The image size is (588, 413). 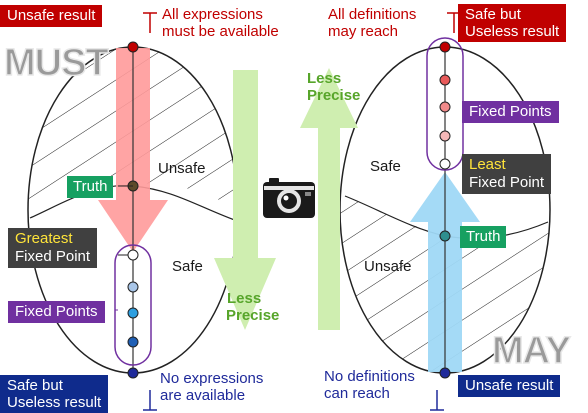 What do you see at coordinates (54, 402) in the screenshot?
I see `must-bottom-box-line: Useless result` at bounding box center [54, 402].